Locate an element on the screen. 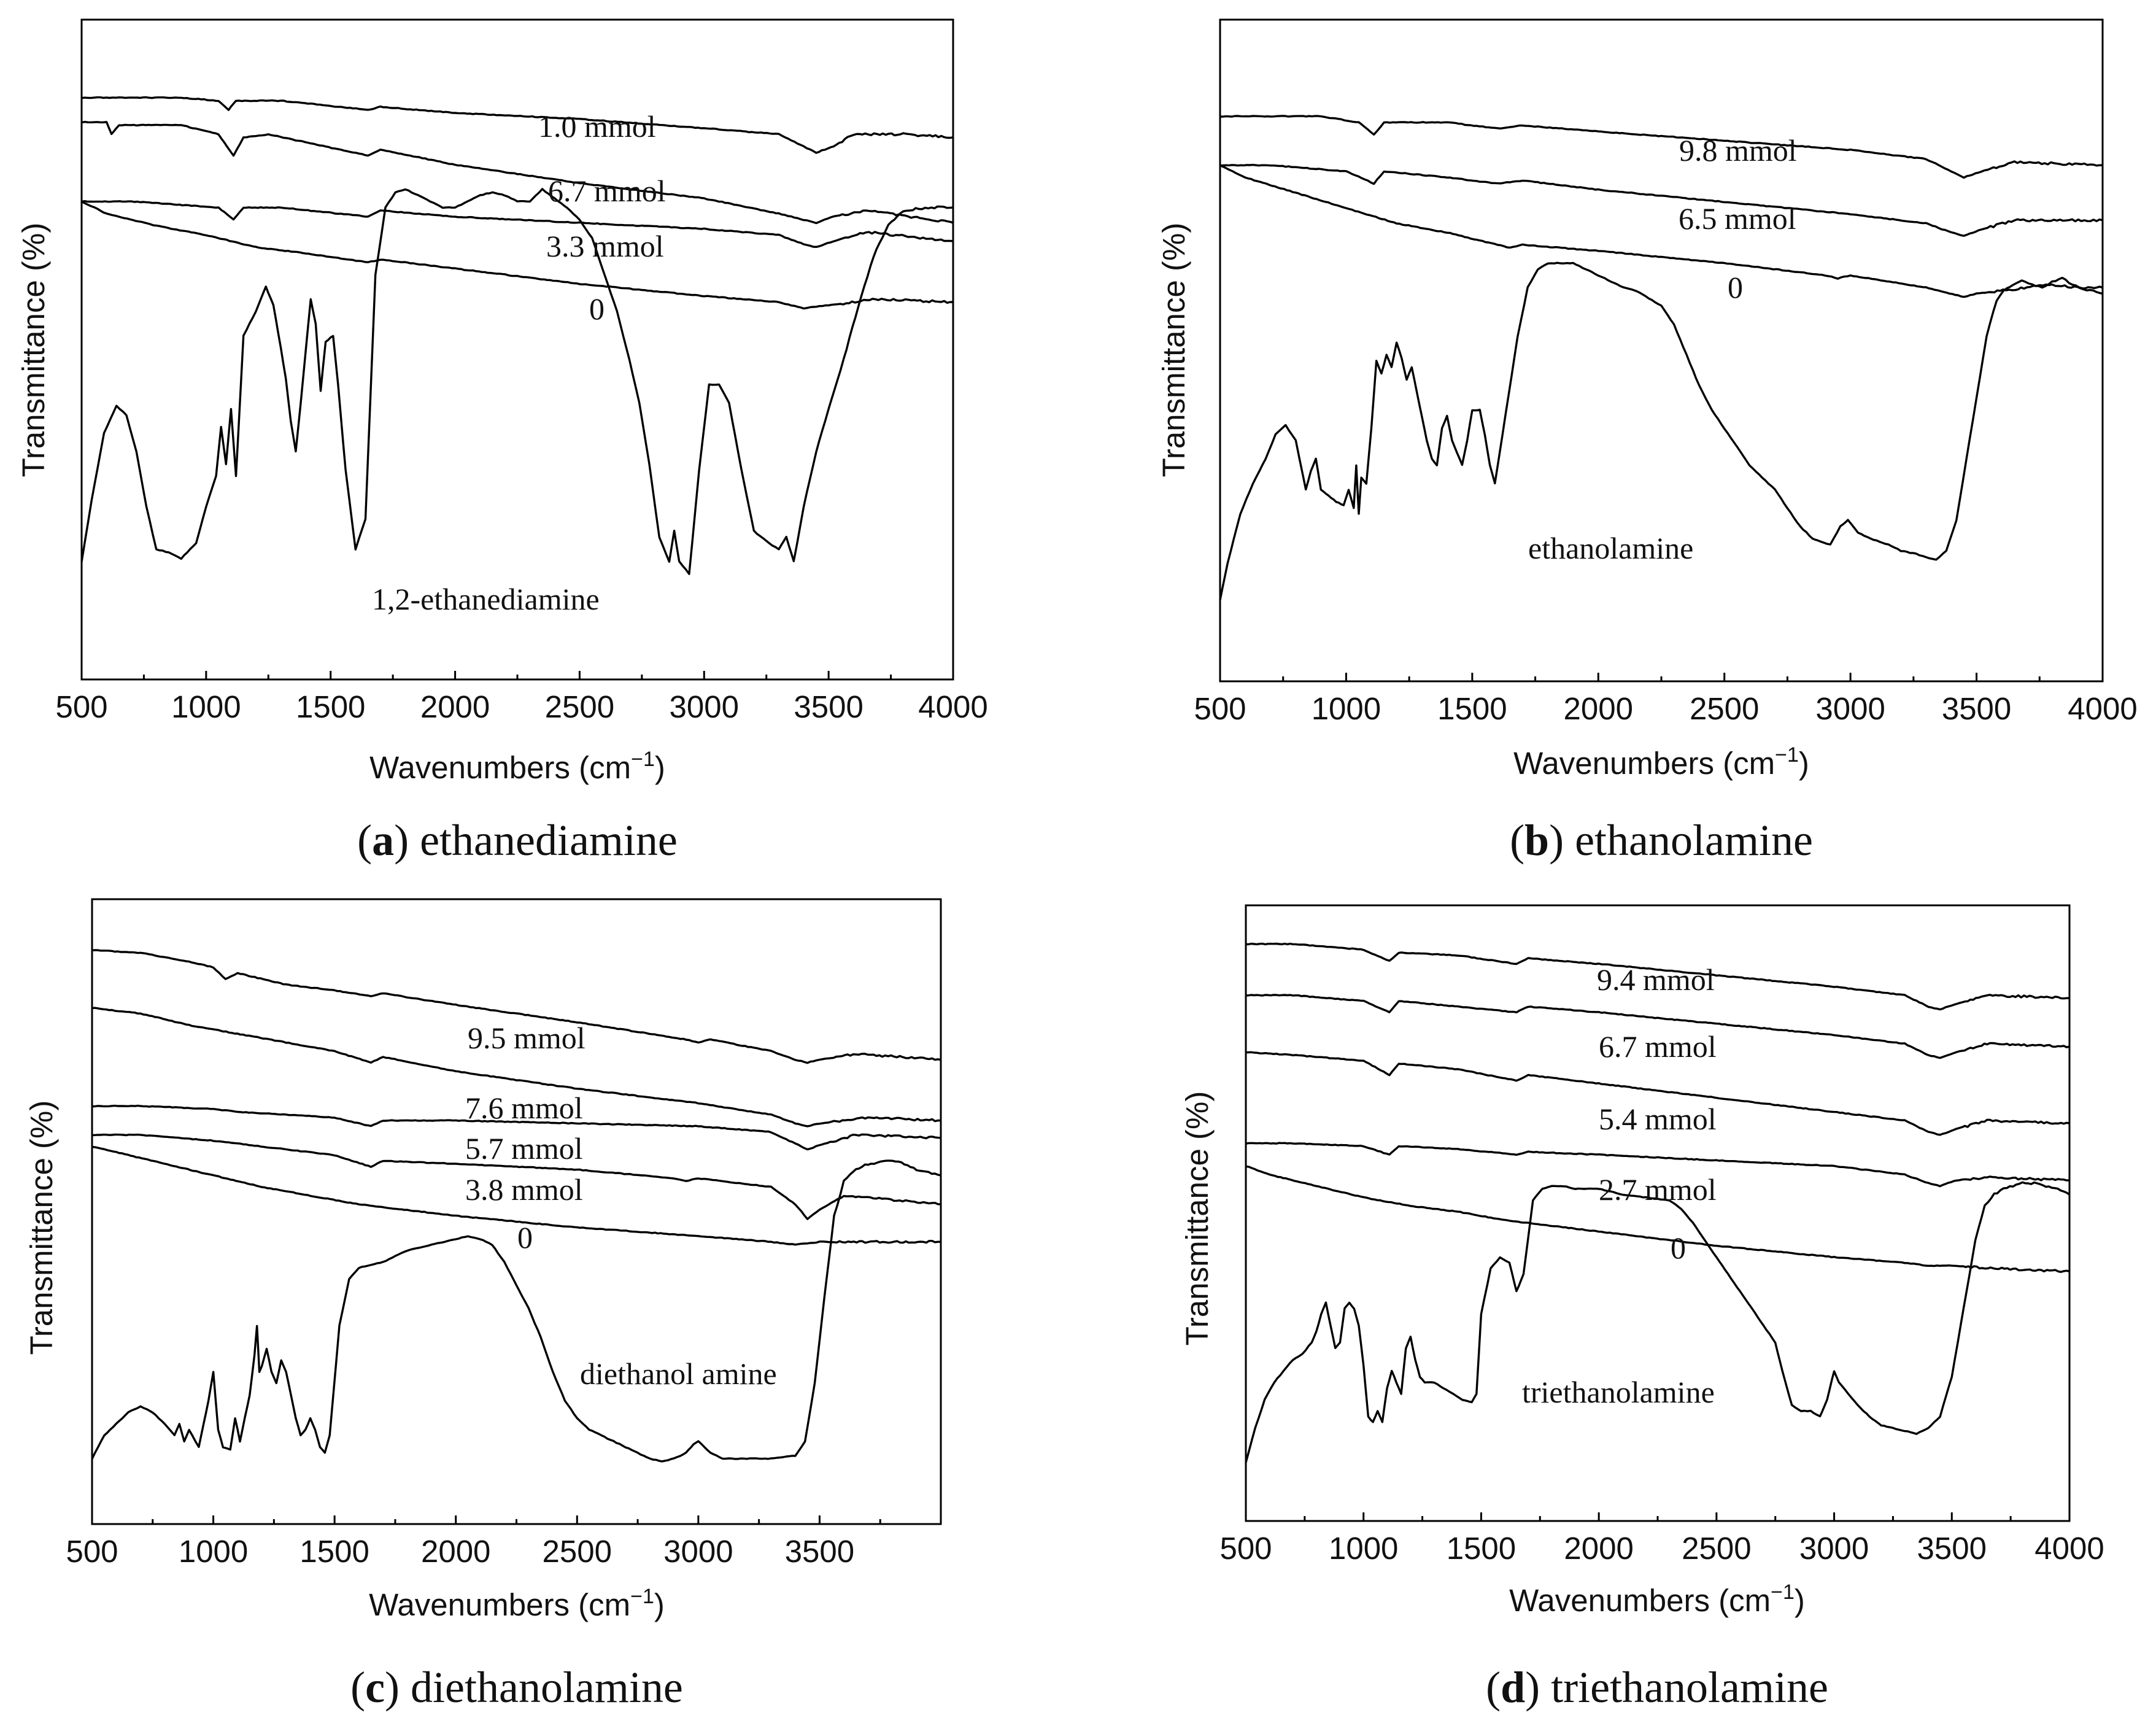  spectrum-9-4-mmol is located at coordinates (1657, 976).